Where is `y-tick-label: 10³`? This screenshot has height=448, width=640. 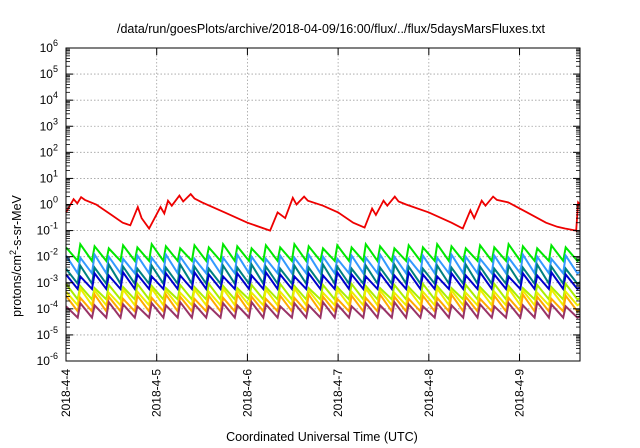
y-tick-label: 10³ is located at coordinates (49, 124).